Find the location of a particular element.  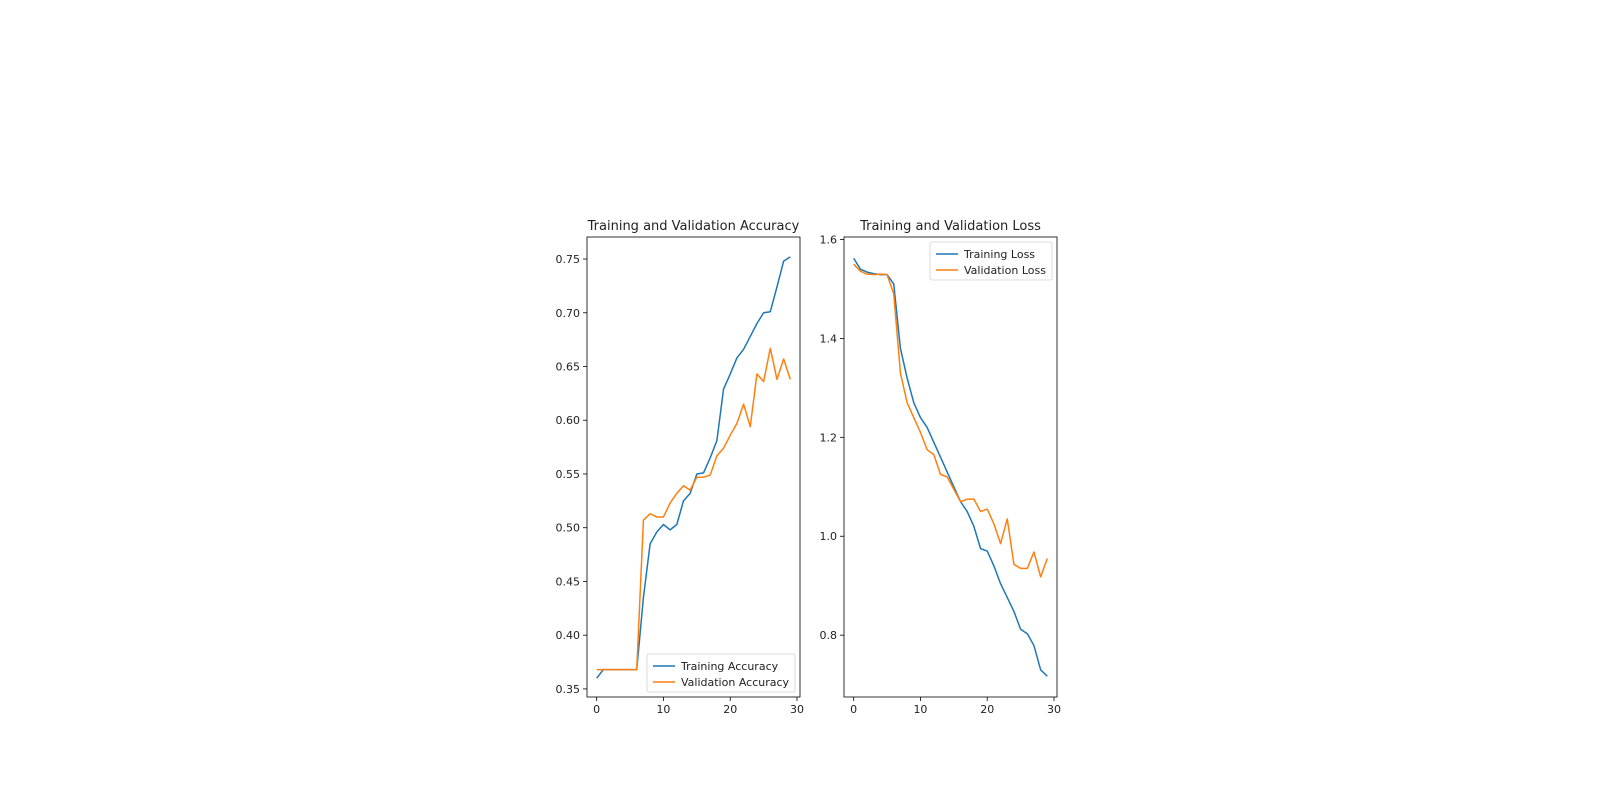

legend-label: Validation Loss is located at coordinates (1005, 270).